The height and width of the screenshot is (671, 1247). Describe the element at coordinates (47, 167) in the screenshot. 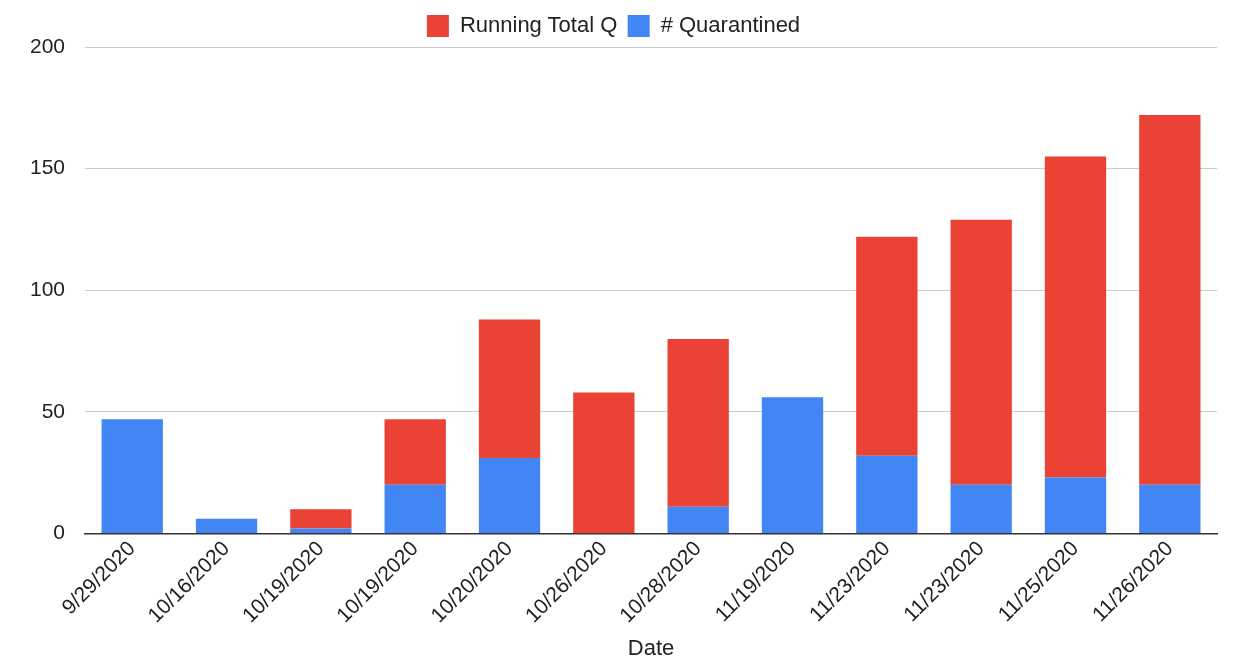

I see `y-tick-label: 150` at that location.